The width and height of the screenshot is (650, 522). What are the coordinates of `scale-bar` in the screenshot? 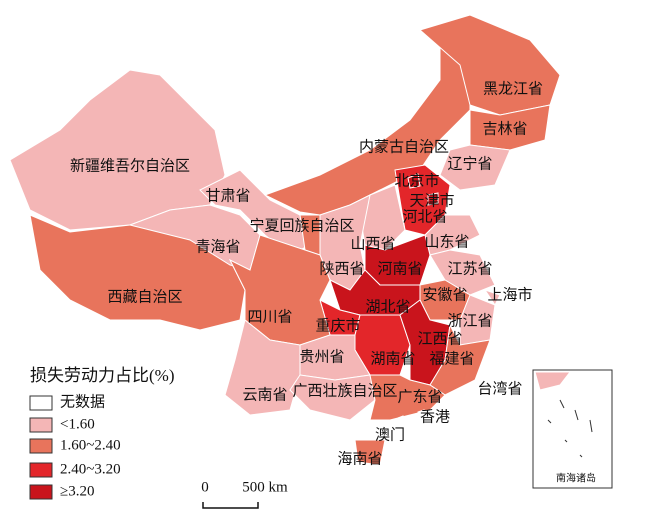 It's located at (230, 505).